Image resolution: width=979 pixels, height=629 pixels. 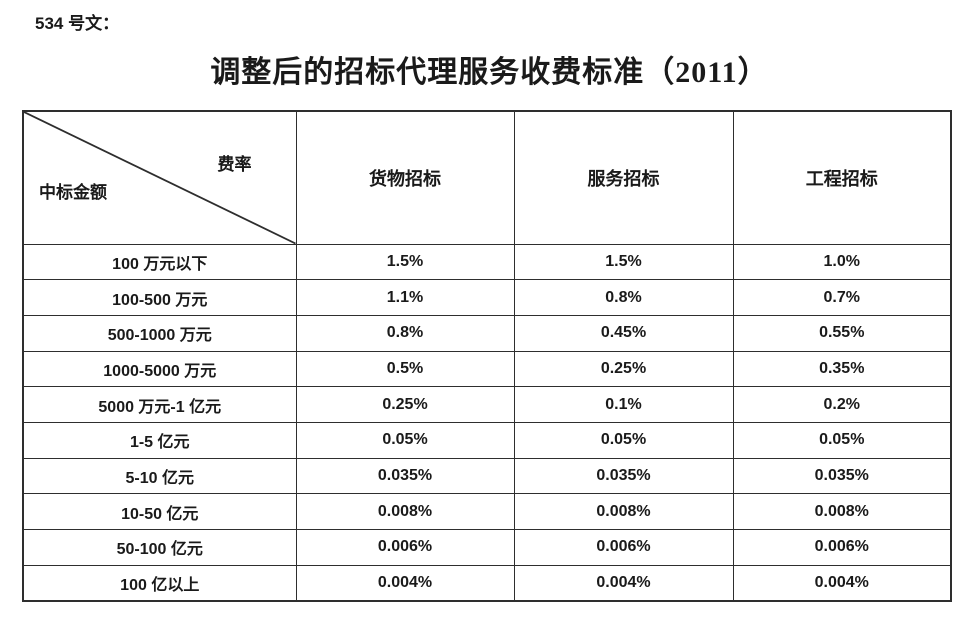 I want to click on diagonal-line-icon, so click(x=160, y=178).